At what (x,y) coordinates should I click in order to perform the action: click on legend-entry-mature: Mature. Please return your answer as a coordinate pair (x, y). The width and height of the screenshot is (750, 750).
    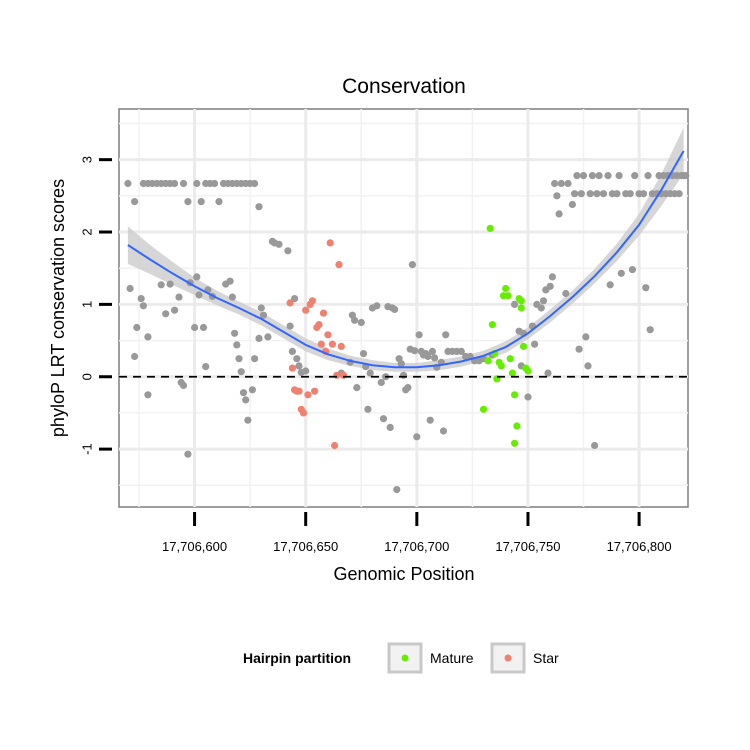
    Looking at the image, I should click on (430, 658).